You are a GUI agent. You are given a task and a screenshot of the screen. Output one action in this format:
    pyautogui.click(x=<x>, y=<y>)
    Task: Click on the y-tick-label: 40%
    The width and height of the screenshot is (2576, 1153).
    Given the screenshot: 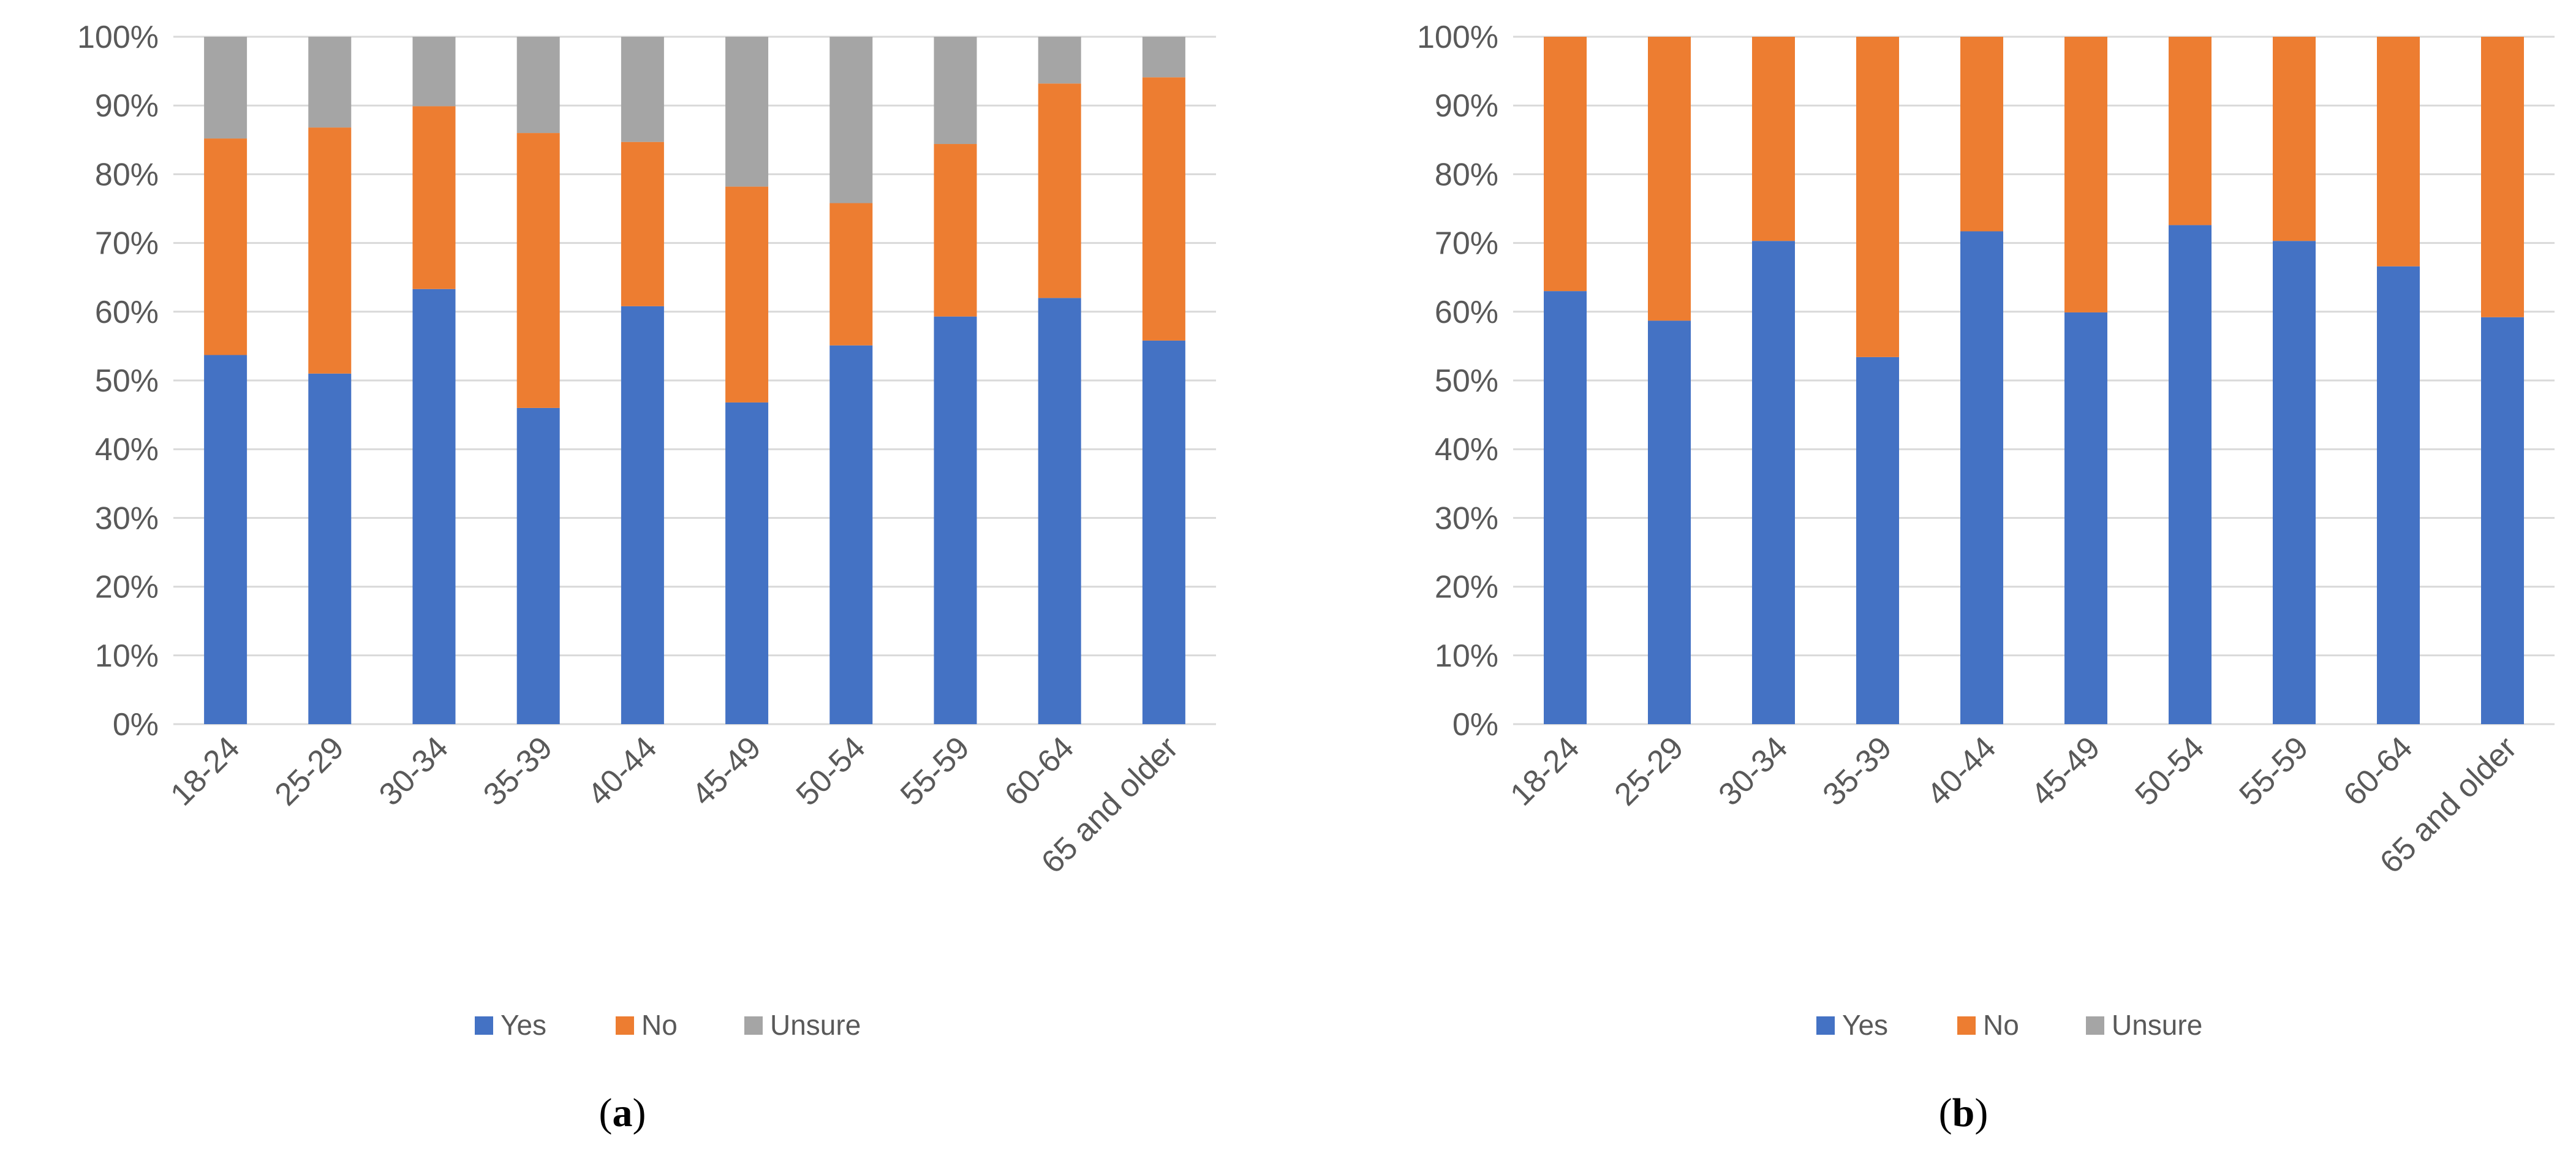 What is the action you would take?
    pyautogui.click(x=127, y=449)
    